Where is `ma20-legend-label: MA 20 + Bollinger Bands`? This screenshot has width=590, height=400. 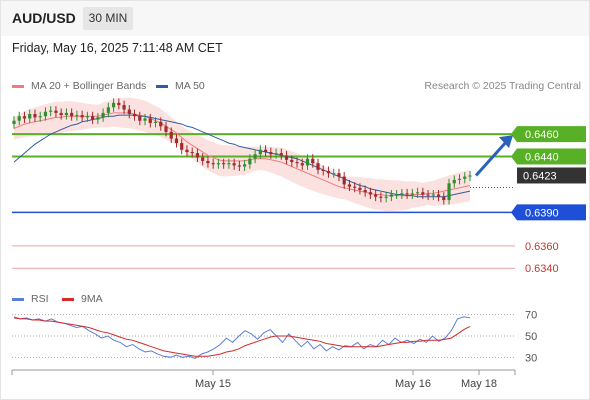
ma20-legend-label: MA 20 + Bollinger Bands is located at coordinates (89, 86).